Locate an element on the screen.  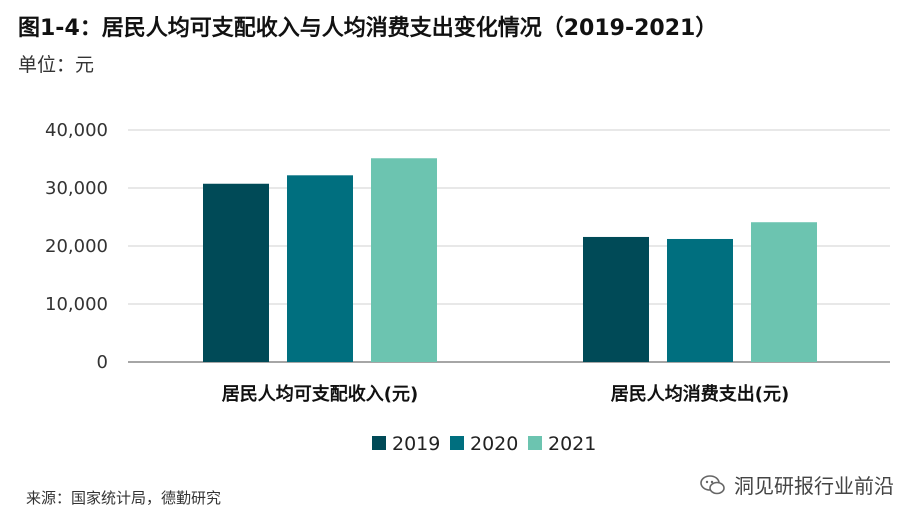
watermark-text: 洞见研报行业前沿 is located at coordinates (814, 486).